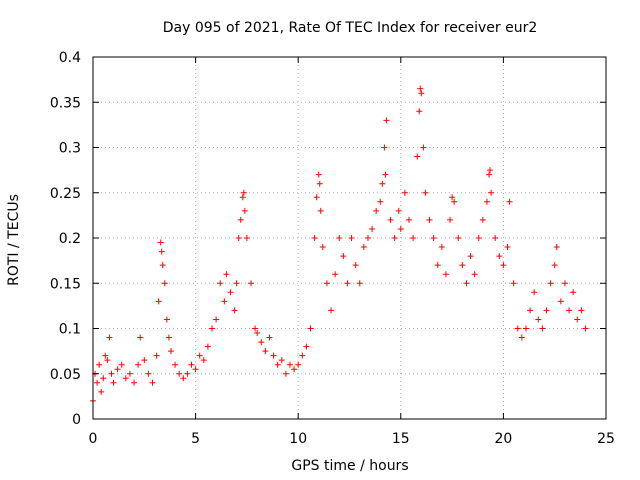 This screenshot has width=640, height=480. What do you see at coordinates (70, 330) in the screenshot?
I see `y-tick-label: 0.1` at bounding box center [70, 330].